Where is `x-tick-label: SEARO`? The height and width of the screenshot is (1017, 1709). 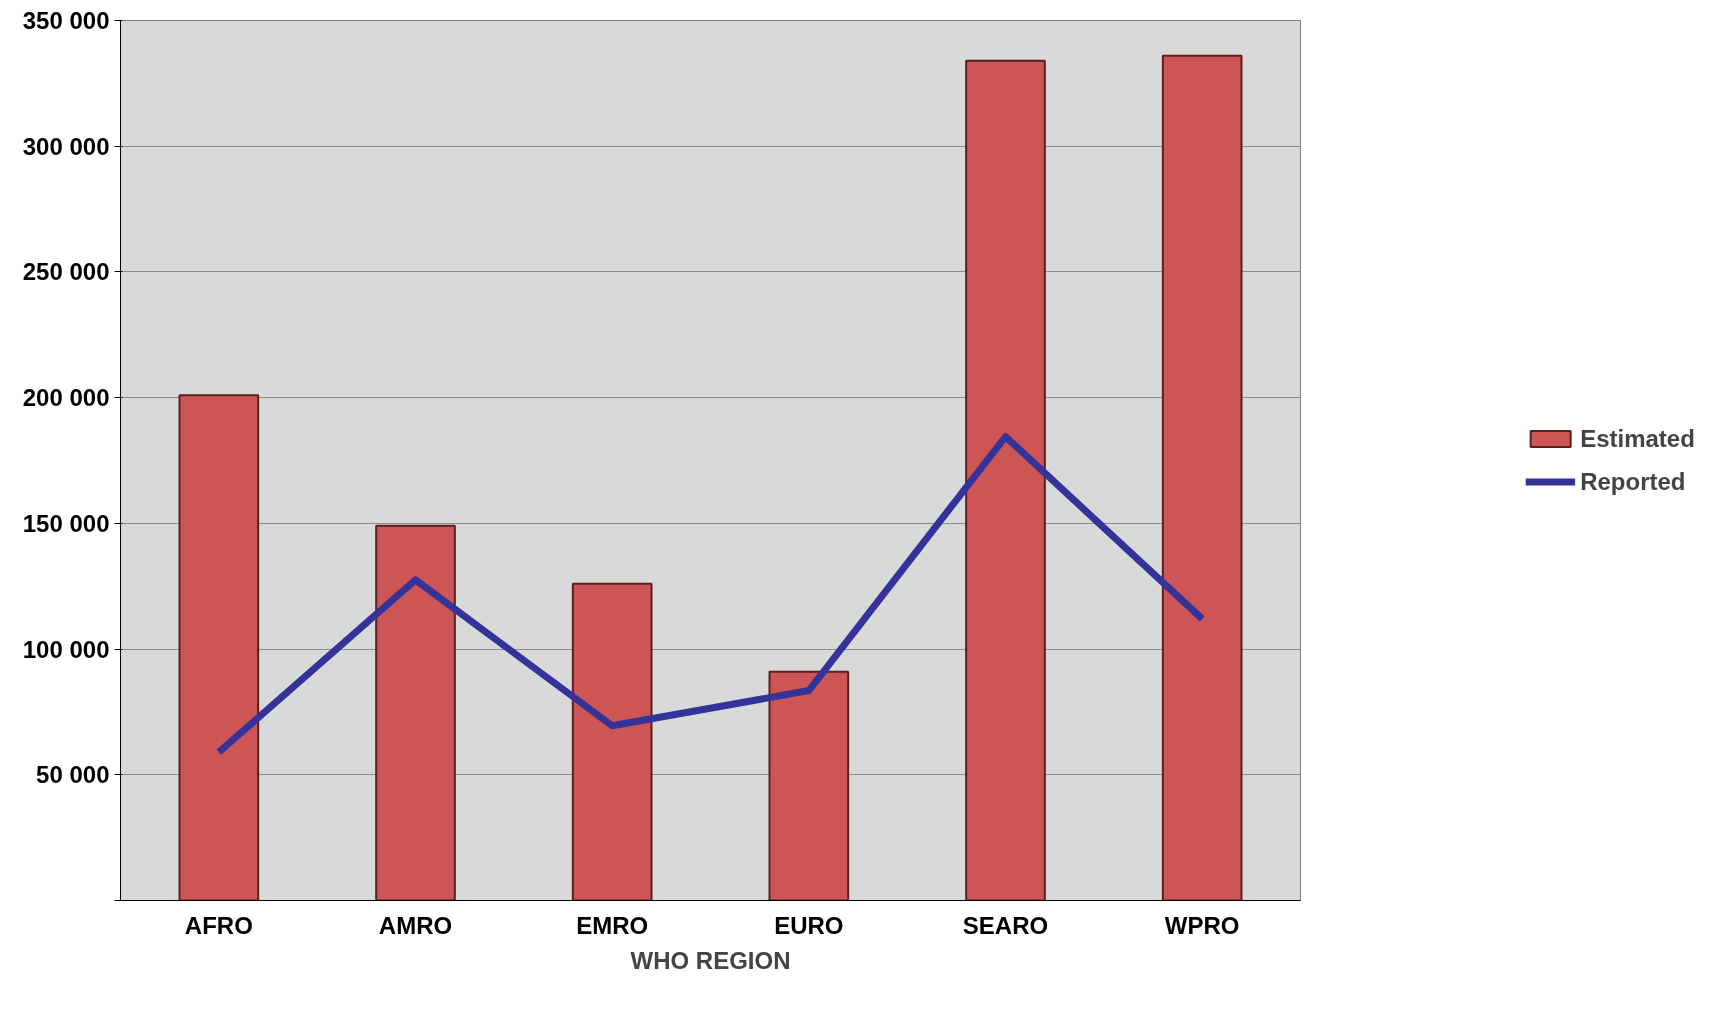
x-tick-label: SEARO is located at coordinates (1005, 925).